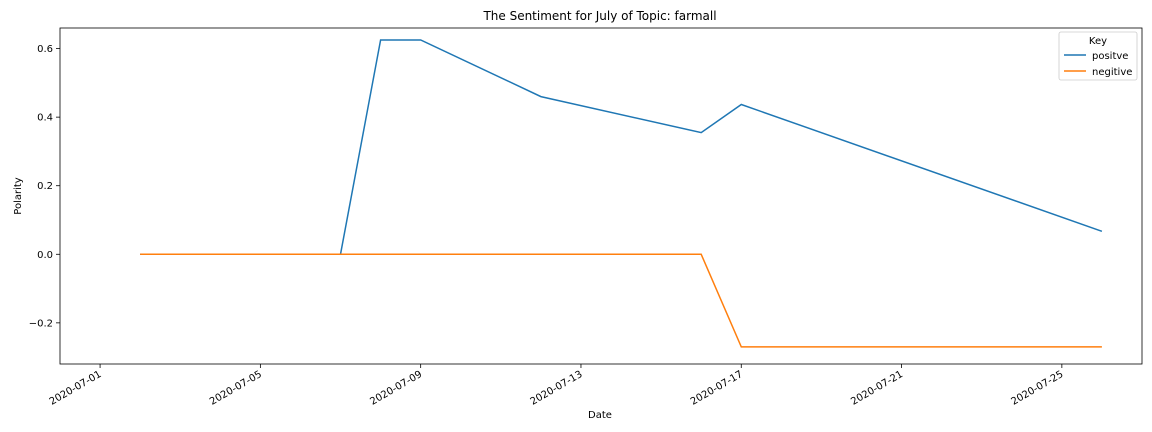  What do you see at coordinates (236, 388) in the screenshot?
I see `x-tick-label: 2020-07-05` at bounding box center [236, 388].